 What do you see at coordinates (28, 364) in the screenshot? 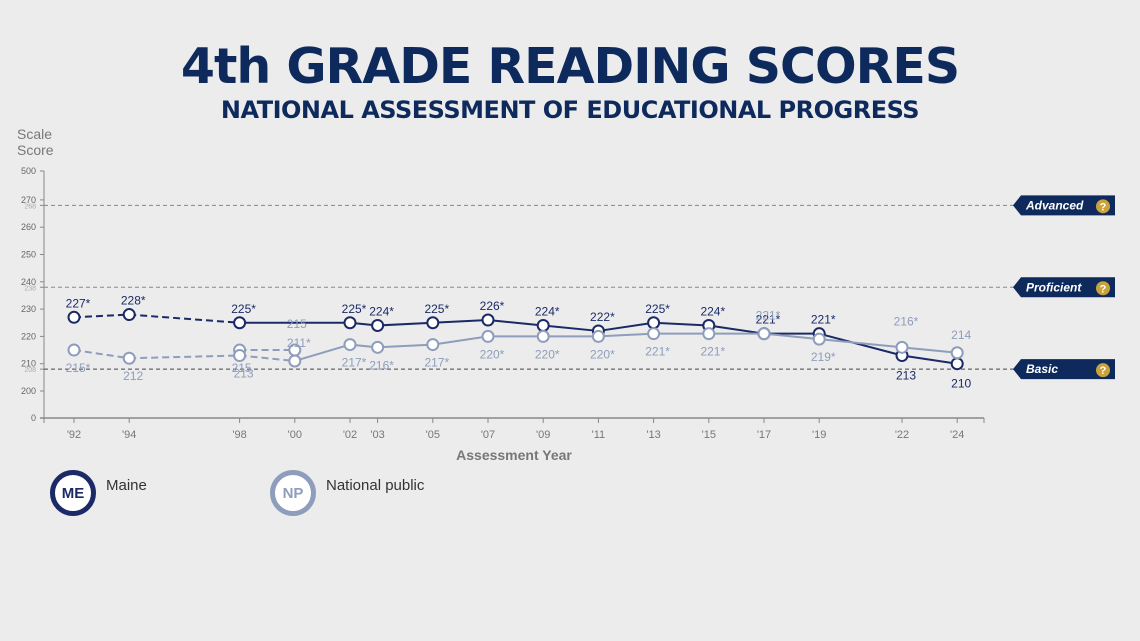
I see `y-tick-label: 210` at bounding box center [28, 364].